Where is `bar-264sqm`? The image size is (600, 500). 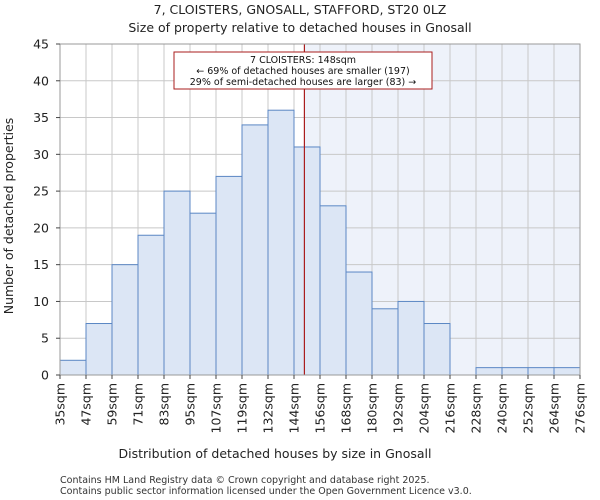 bar-264sqm is located at coordinates (567, 371).